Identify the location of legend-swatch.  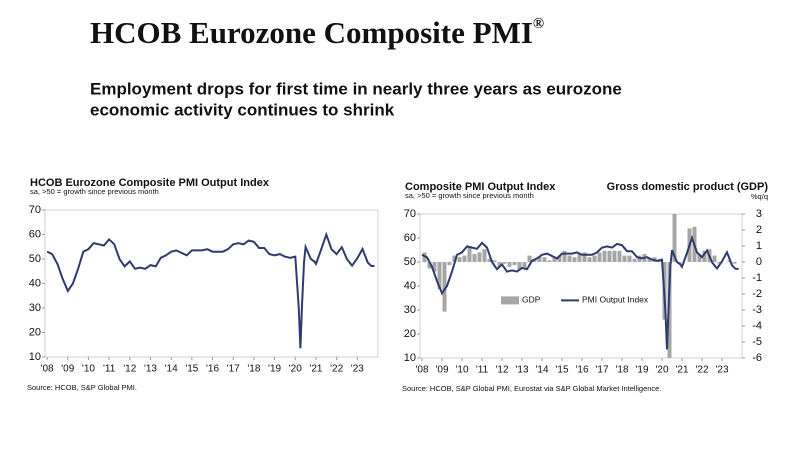
(510, 300).